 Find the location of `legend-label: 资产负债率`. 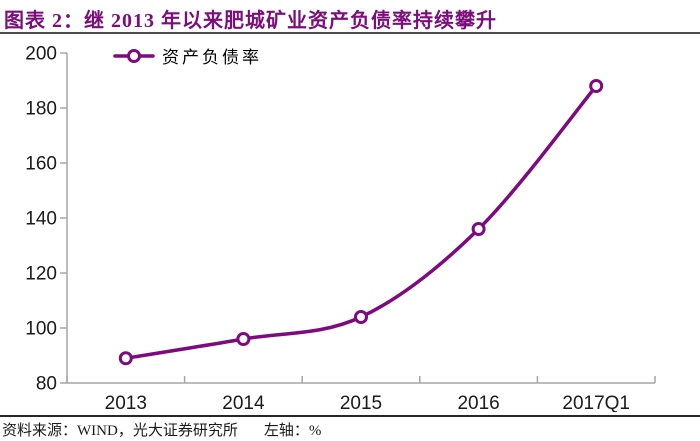

legend-label: 资产负债率 is located at coordinates (212, 57).